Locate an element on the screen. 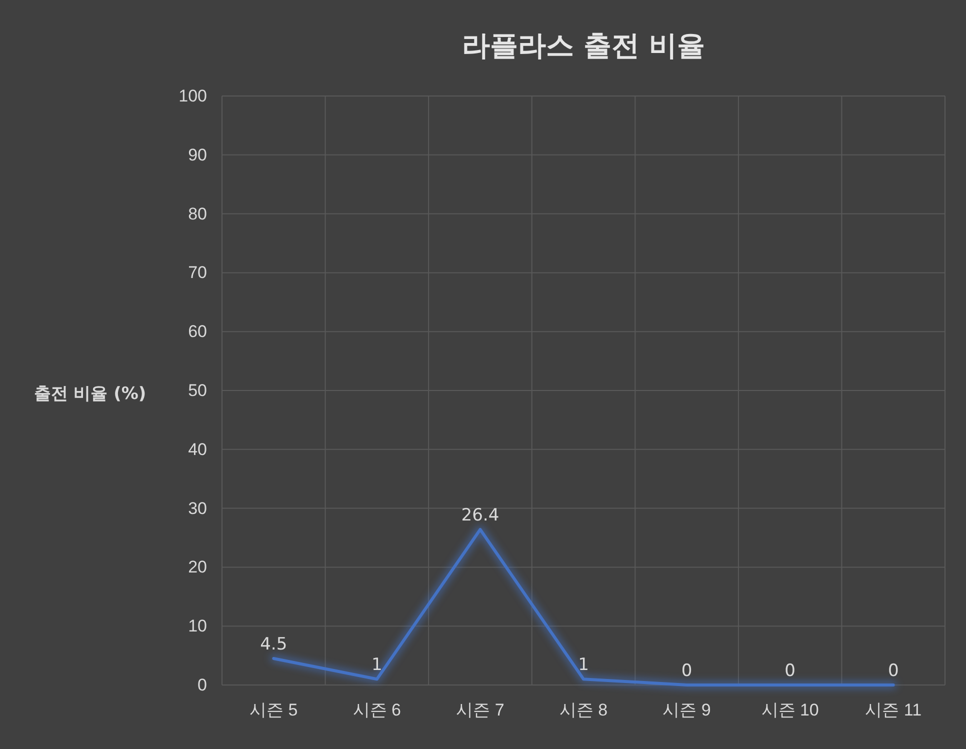 Image resolution: width=966 pixels, height=749 pixels. y-tick-label: 60 is located at coordinates (197, 332).